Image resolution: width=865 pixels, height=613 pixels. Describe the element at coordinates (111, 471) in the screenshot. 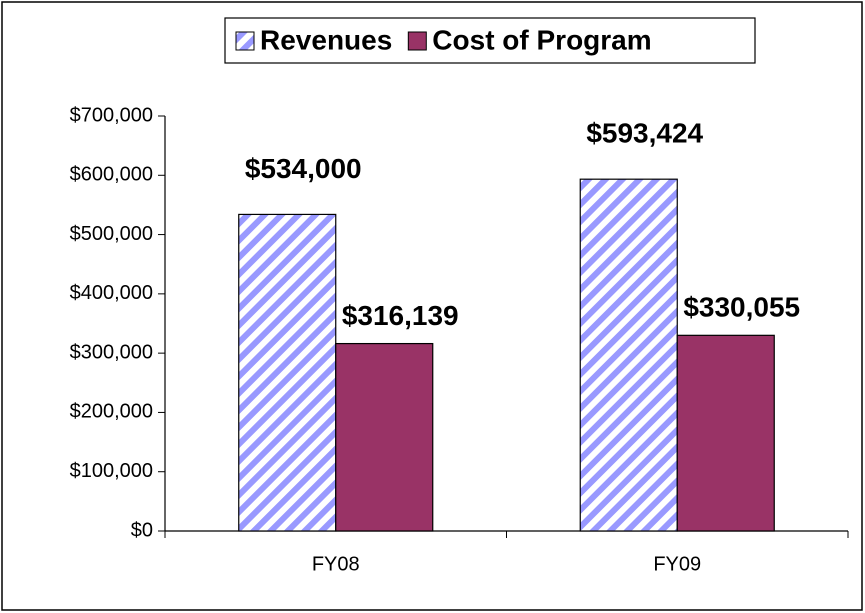

I see `y-tick-label: $100,000` at that location.